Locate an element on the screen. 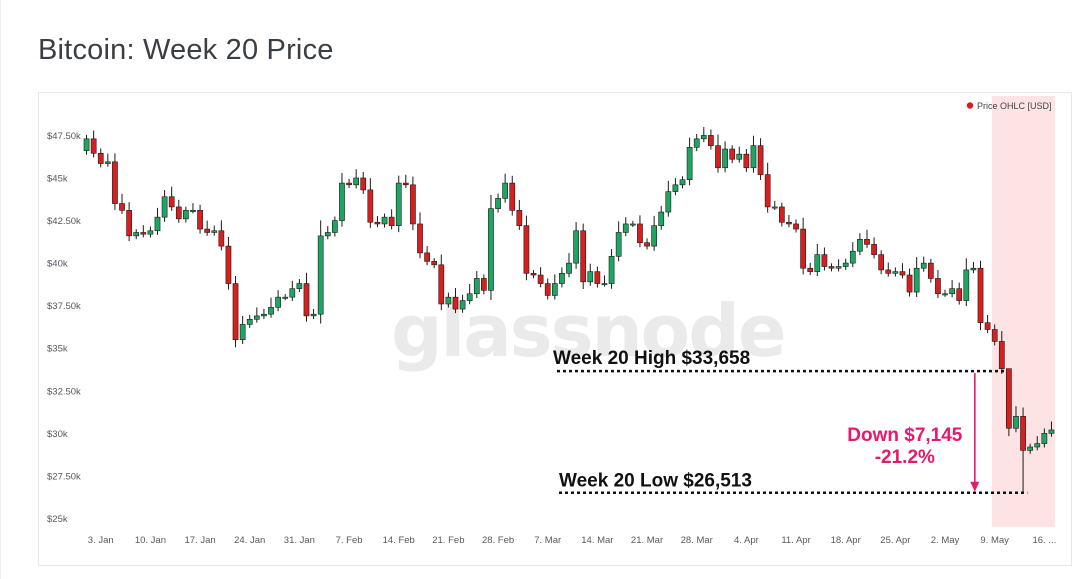 This screenshot has width=1080, height=579. x-tick-label: 31. Jan is located at coordinates (299, 540).